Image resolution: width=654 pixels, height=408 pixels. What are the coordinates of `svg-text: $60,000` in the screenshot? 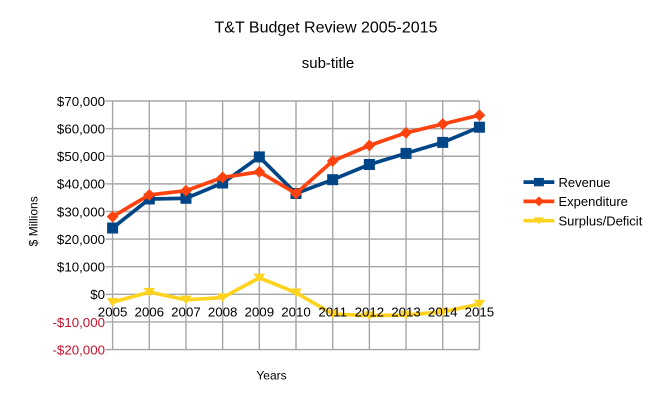 It's located at (81, 128).